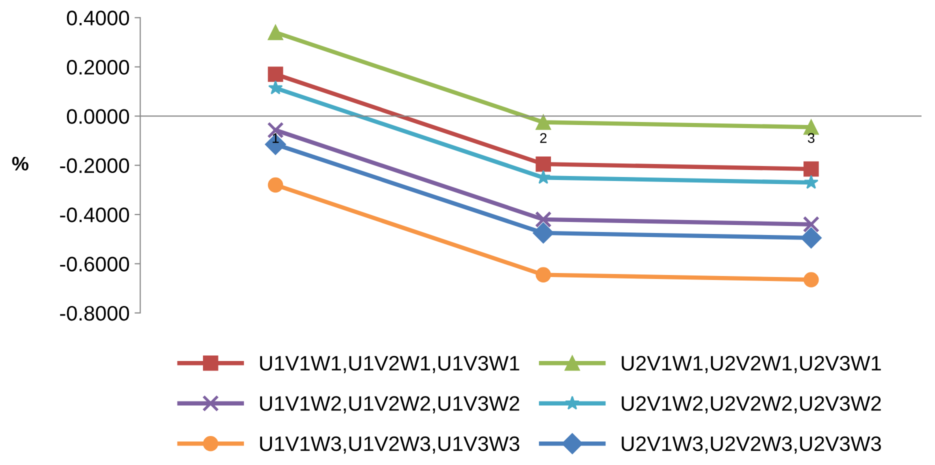  I want to click on x-tick-label: 2, so click(543, 138).